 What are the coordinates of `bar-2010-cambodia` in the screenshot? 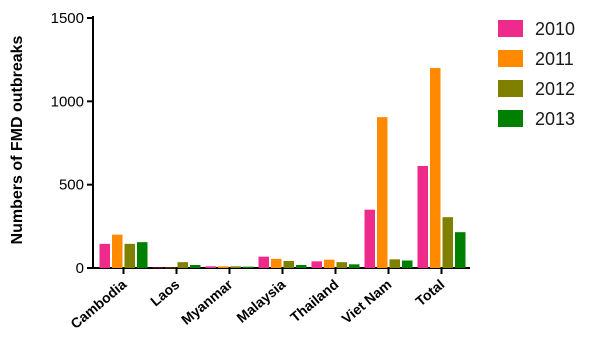 It's located at (104, 255).